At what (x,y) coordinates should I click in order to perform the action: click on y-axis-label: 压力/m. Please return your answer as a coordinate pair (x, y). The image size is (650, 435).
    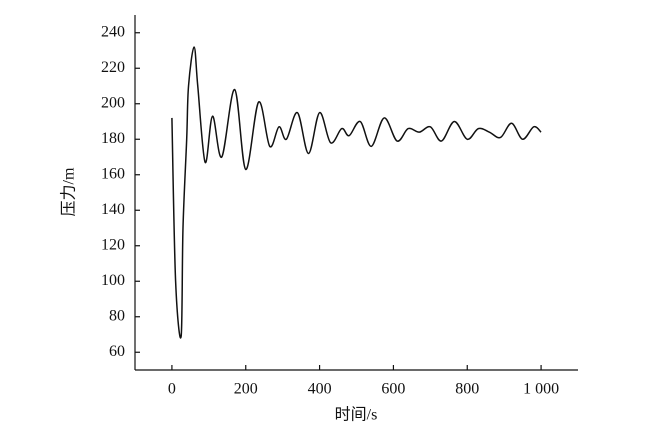
    Looking at the image, I should click on (69, 191).